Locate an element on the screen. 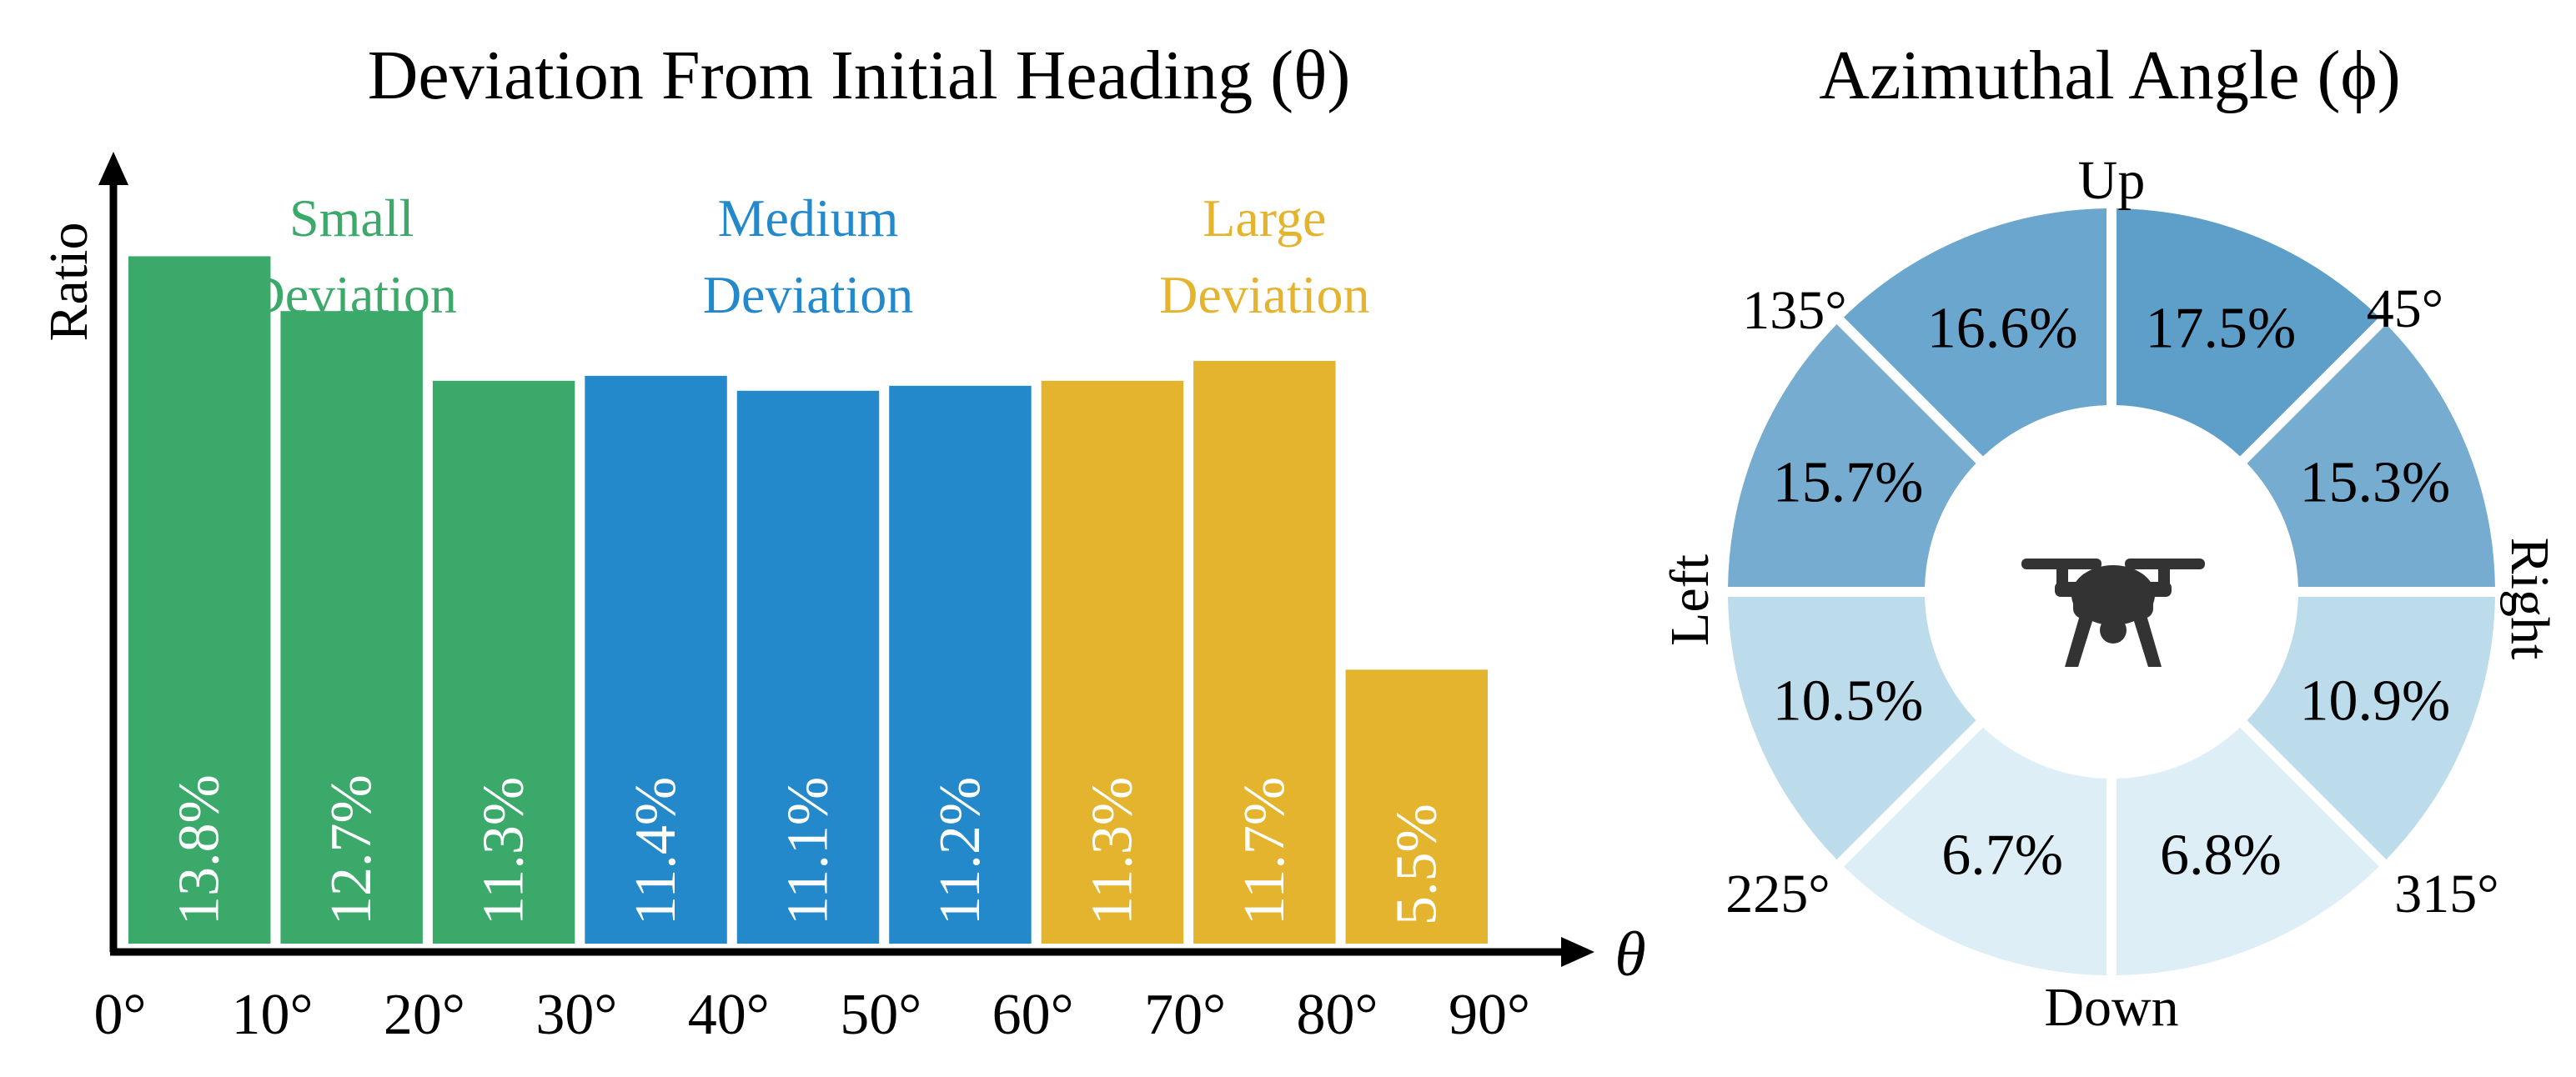  x-tick-label-0: 0° is located at coordinates (120, 1015).